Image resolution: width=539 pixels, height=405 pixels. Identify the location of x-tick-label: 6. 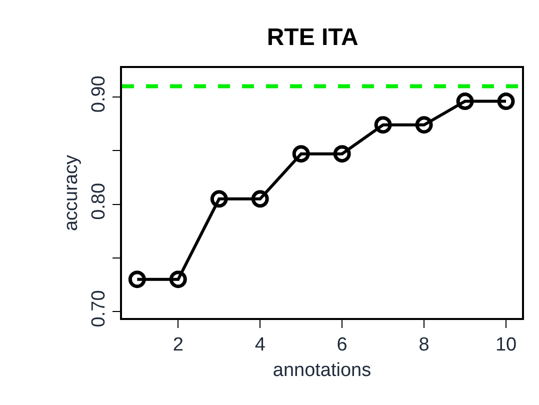
(342, 345).